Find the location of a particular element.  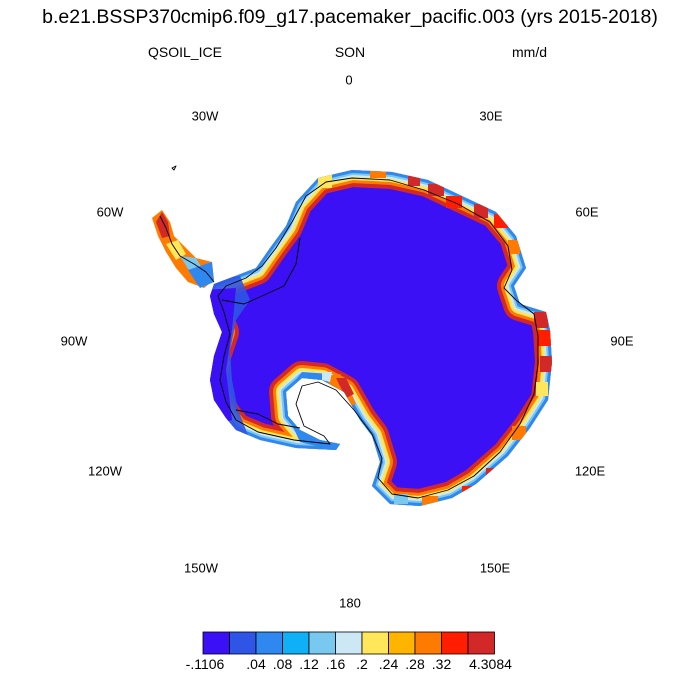

lon-label-60e: 60E is located at coordinates (587, 212).